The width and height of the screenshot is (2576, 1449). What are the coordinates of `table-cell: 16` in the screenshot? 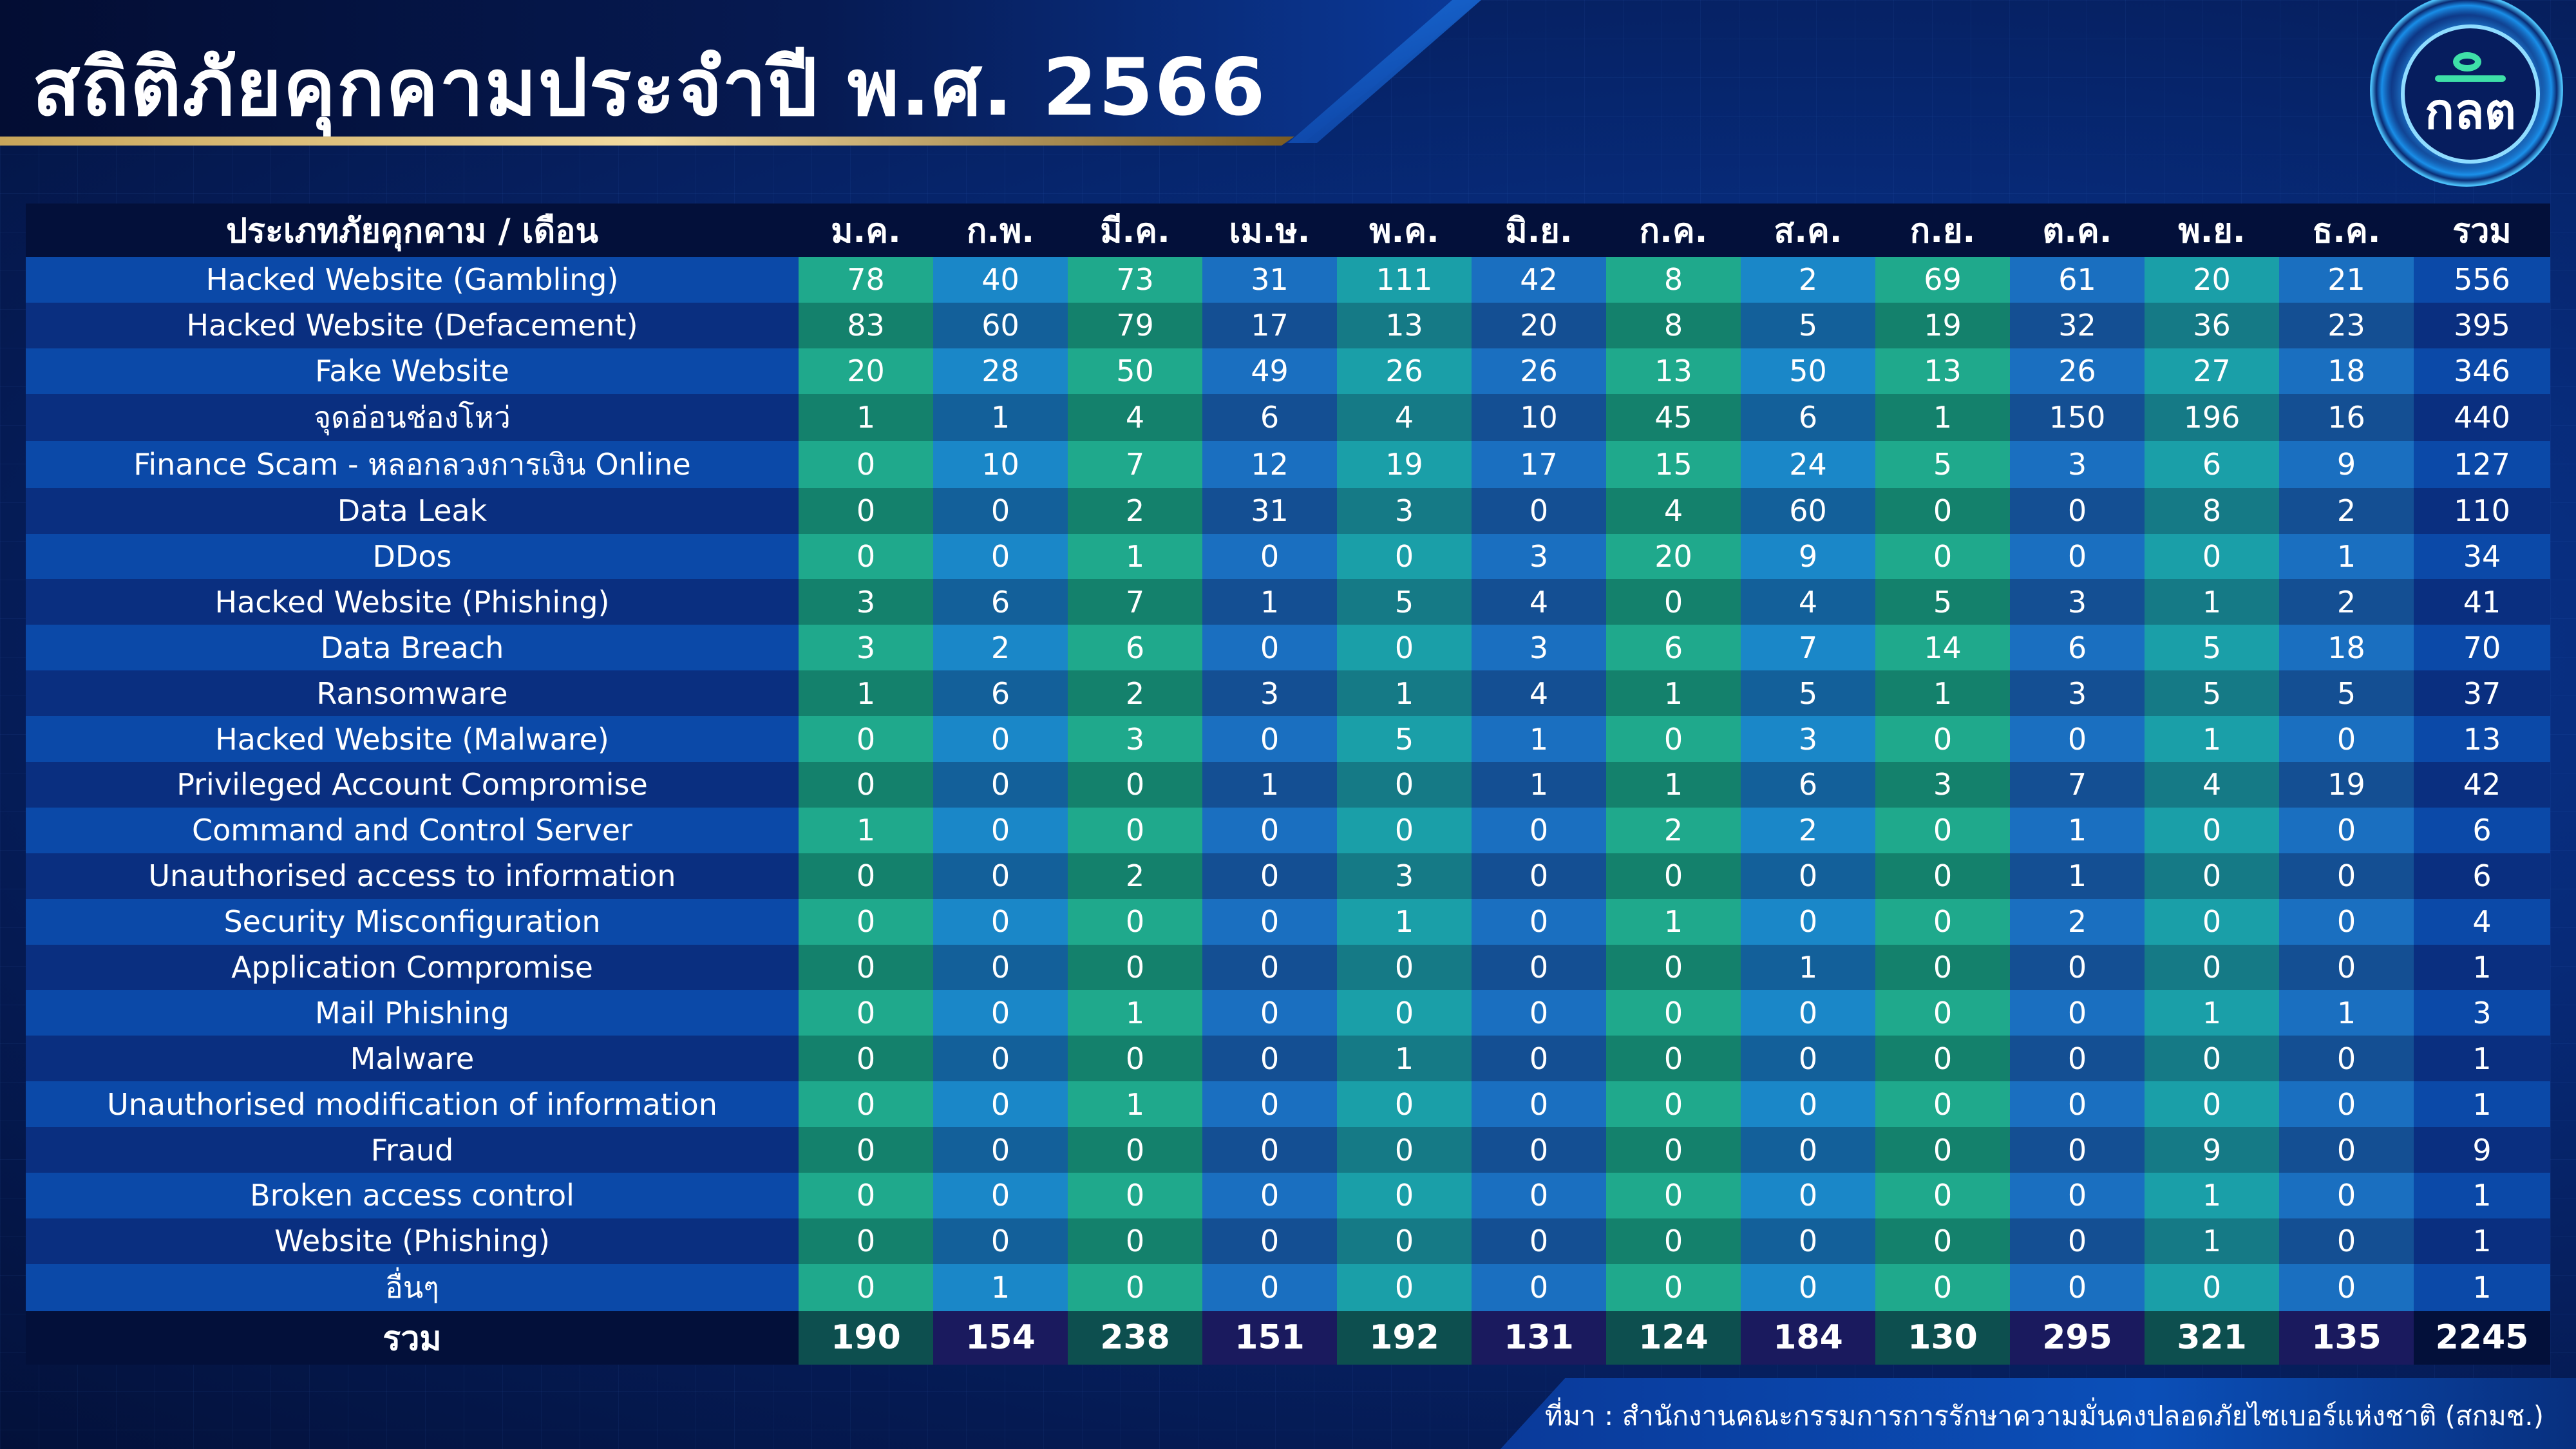 It's located at (2346, 417).